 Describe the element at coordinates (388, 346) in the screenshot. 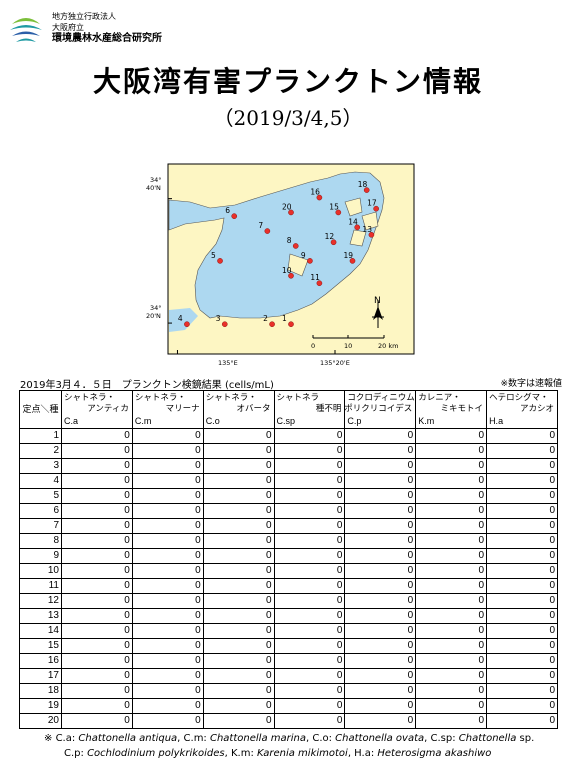

I see `scale-label-20: 20 km` at that location.